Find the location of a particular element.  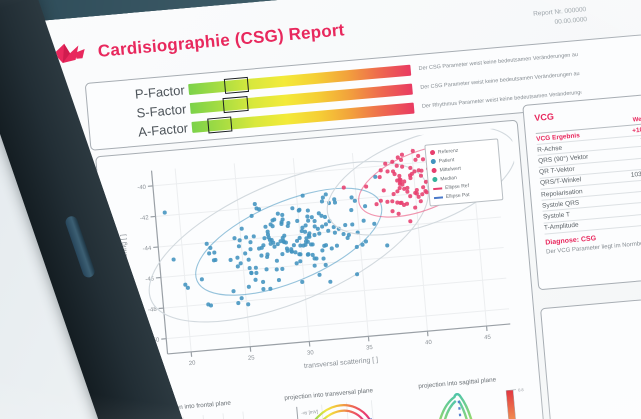

secondary-panel is located at coordinates (590, 344).